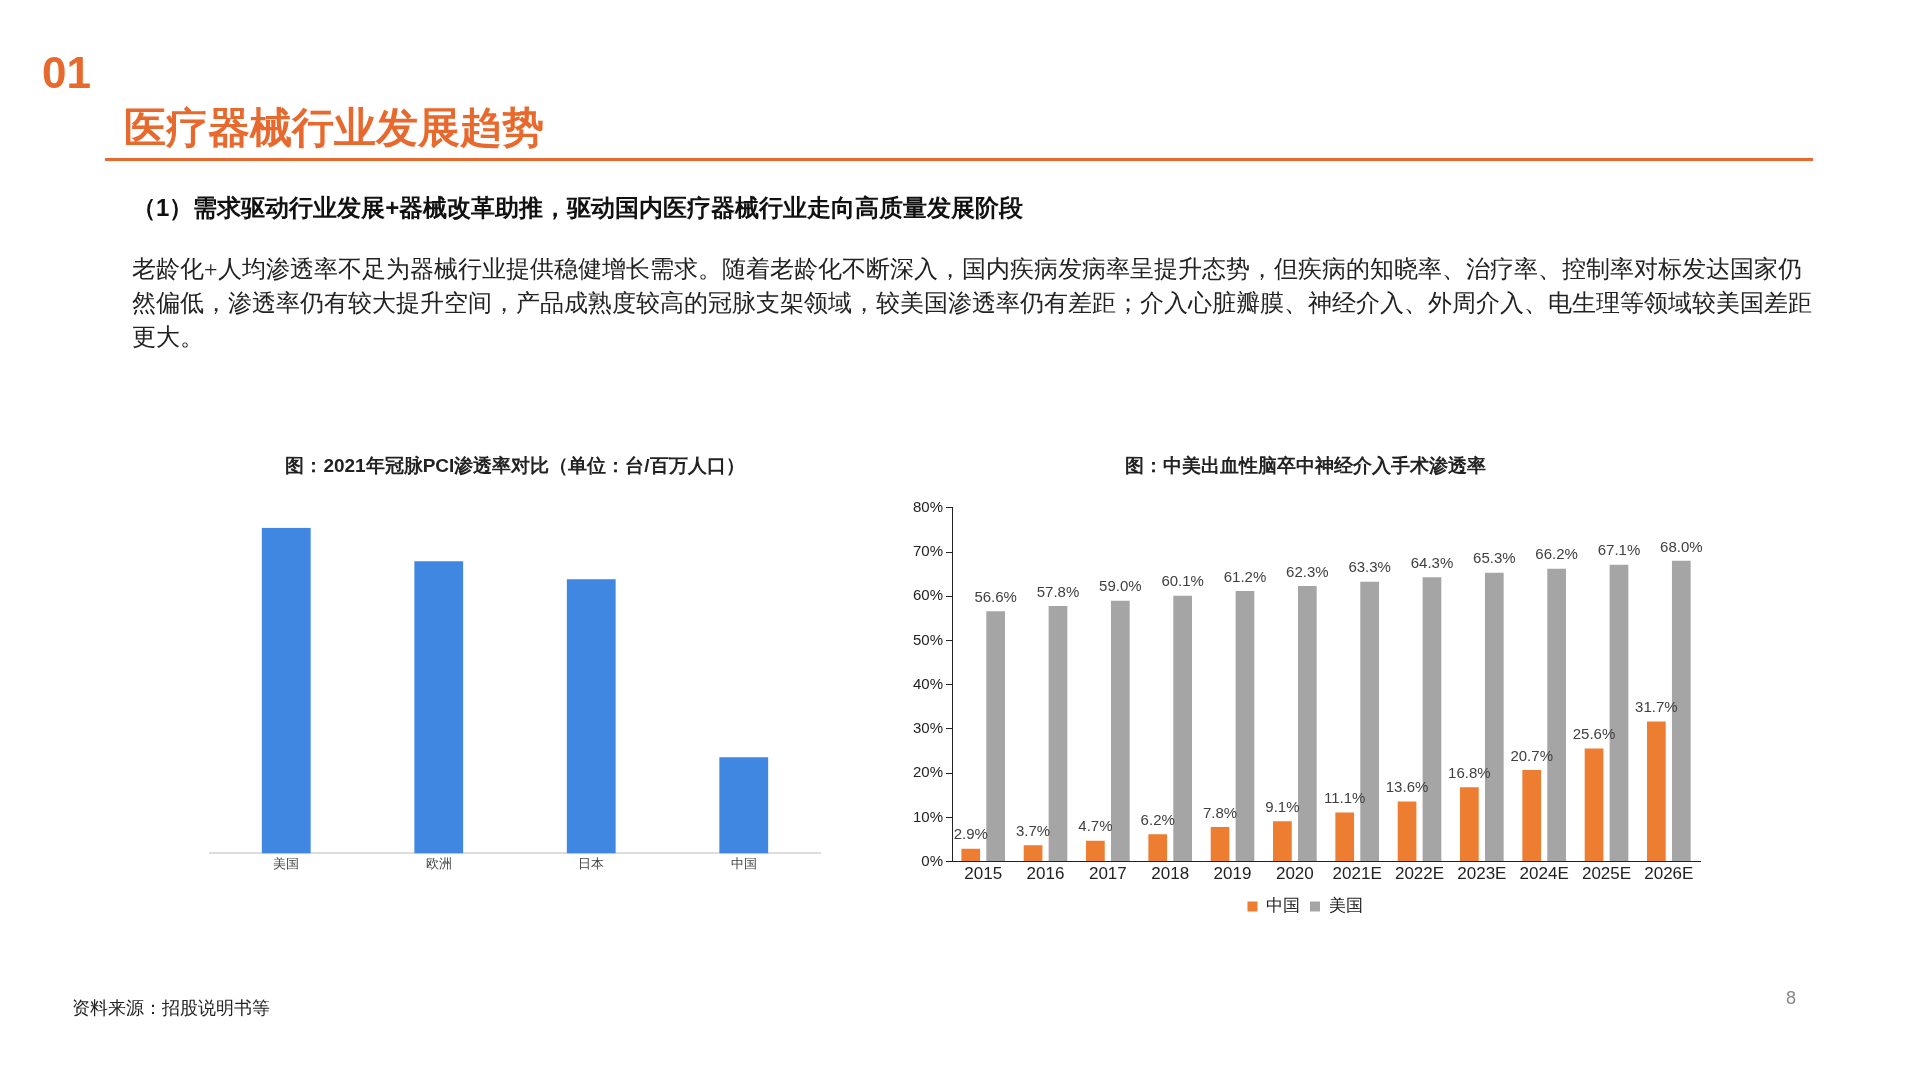 The image size is (1920, 1080). I want to click on x-tick-label: 2025E, so click(1606, 874).